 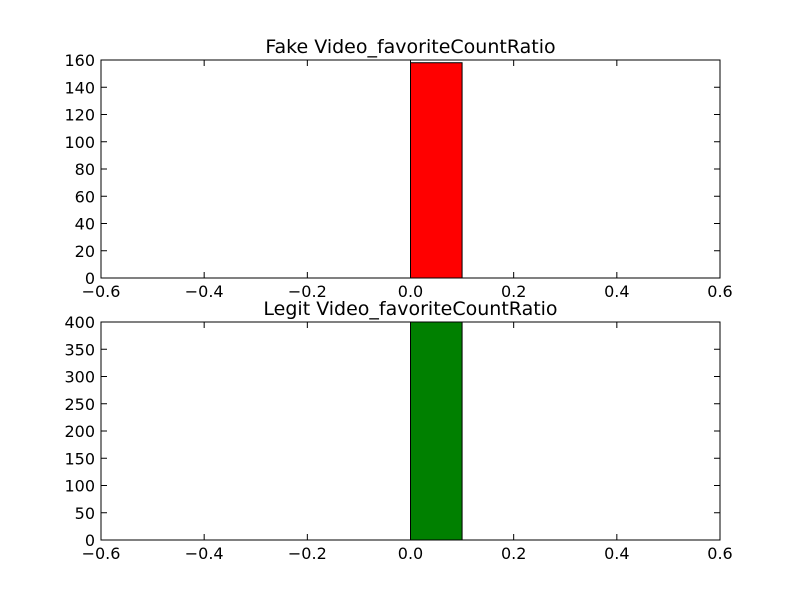 I want to click on y-tick-label: 40, so click(x=85, y=224).